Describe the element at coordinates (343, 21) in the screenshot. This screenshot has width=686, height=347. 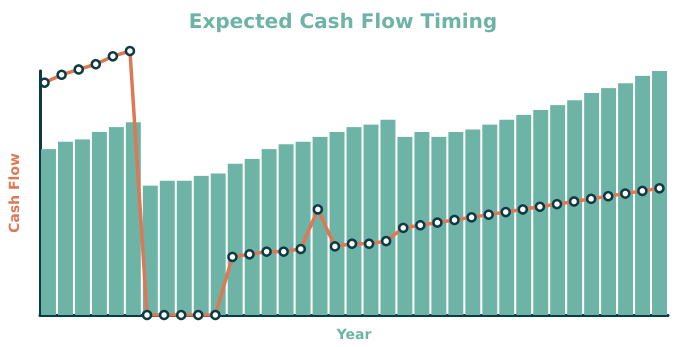
I see `chart-title: Expected Cash Flow Timing` at that location.